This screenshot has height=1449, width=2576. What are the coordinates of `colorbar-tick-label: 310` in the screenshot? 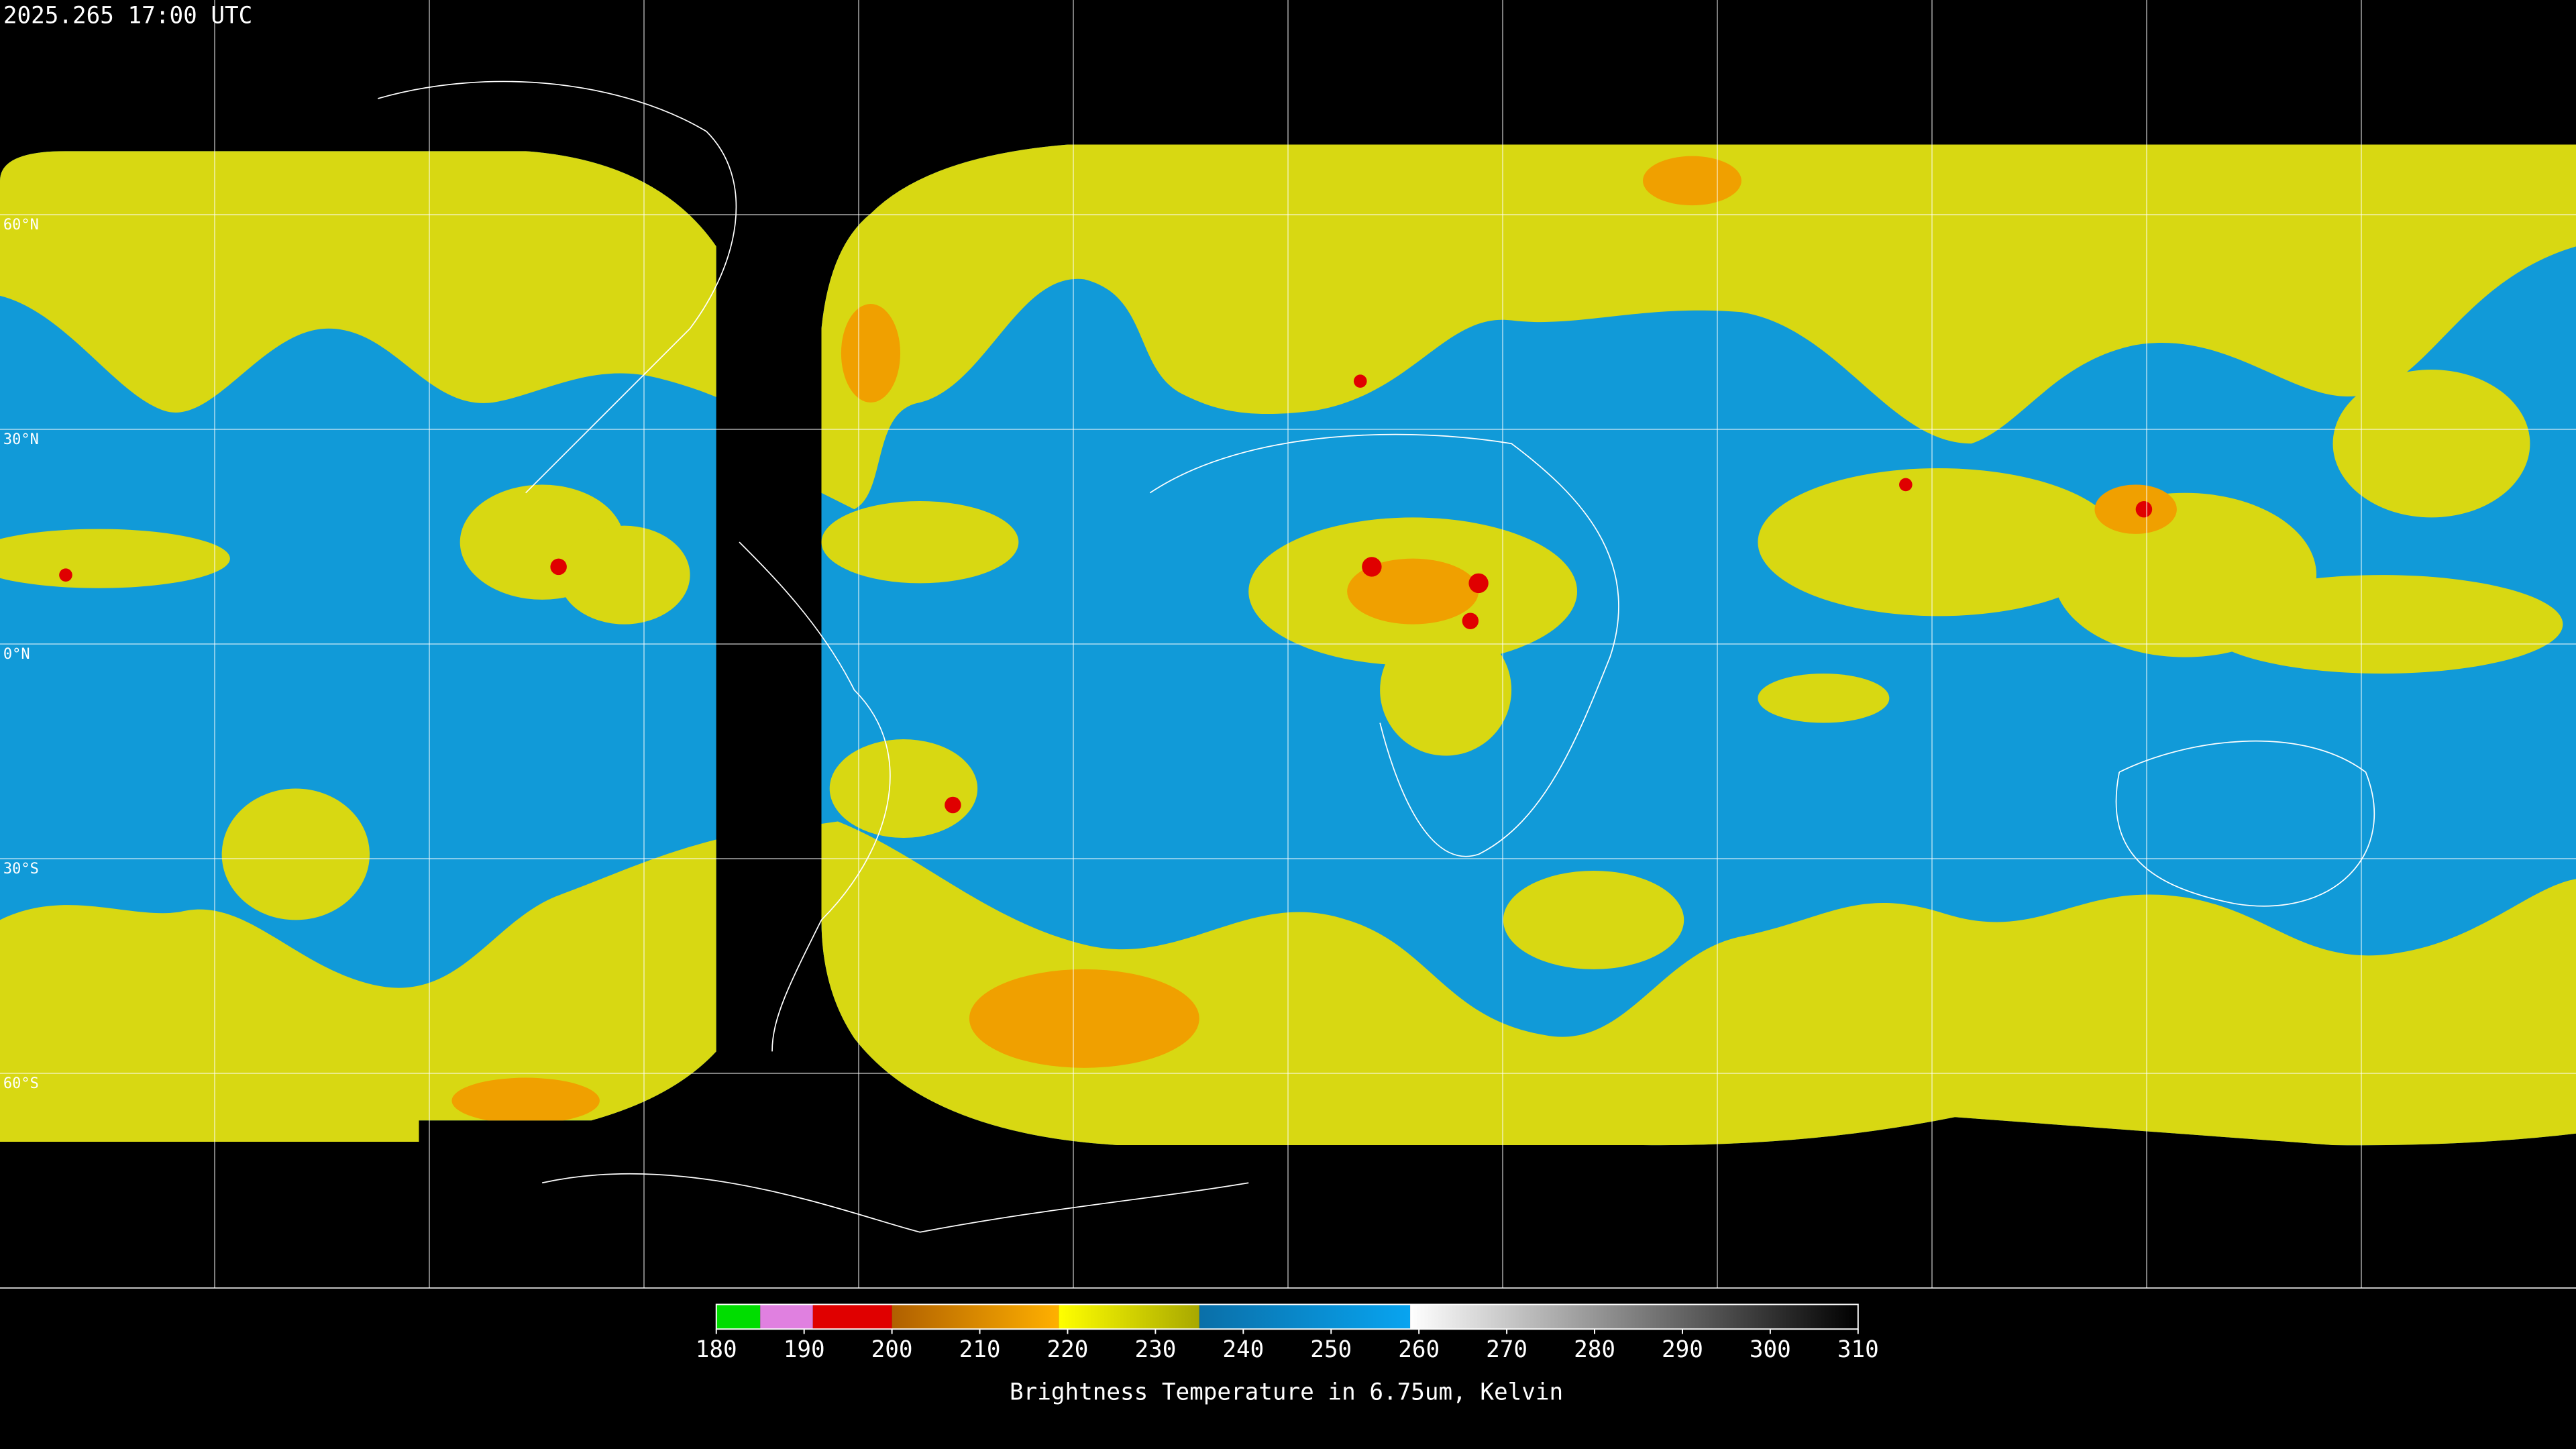 It's located at (1858, 1349).